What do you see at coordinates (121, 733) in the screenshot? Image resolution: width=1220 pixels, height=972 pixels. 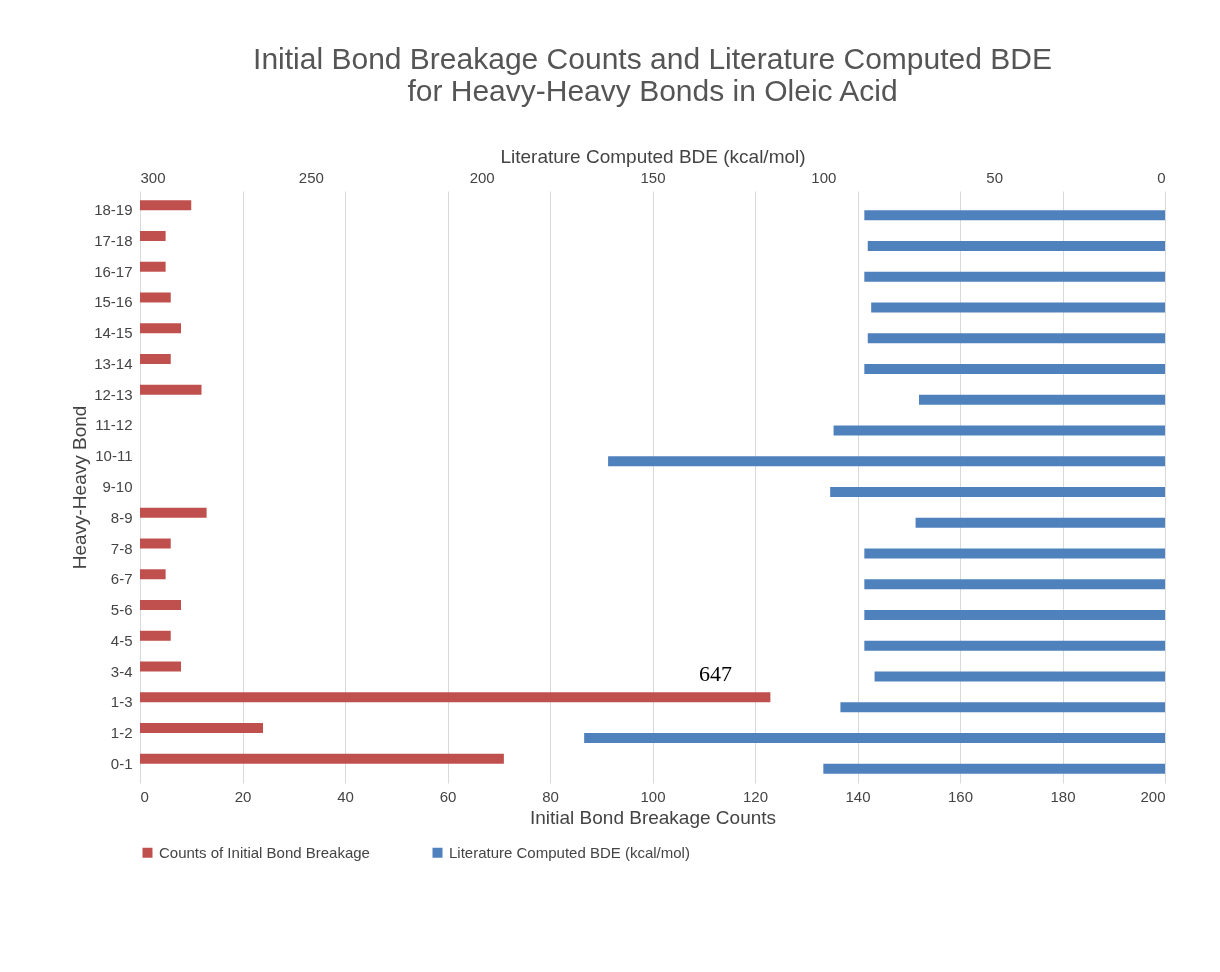 I see `y-tick-label: 1-2` at bounding box center [121, 733].